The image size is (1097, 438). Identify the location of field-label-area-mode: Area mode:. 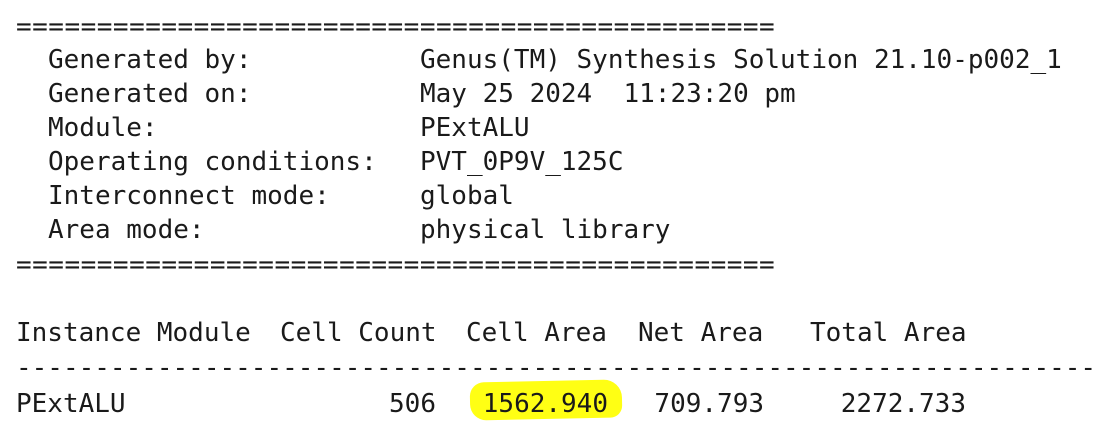
(126, 230).